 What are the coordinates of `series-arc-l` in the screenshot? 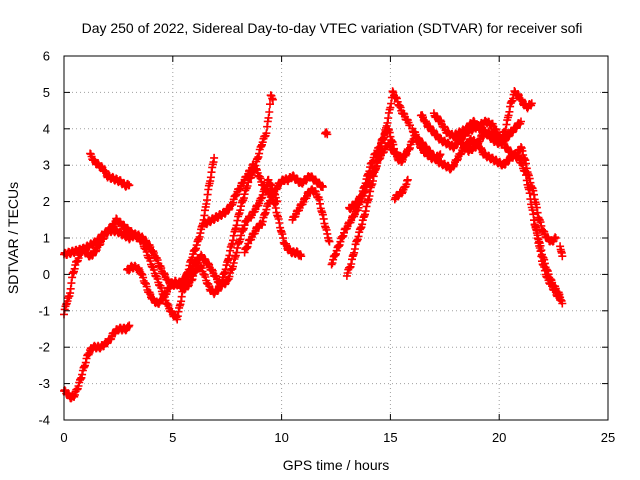 It's located at (378, 183).